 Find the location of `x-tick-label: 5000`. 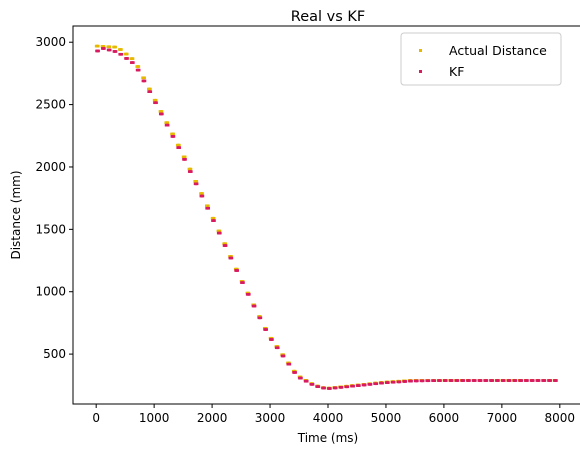

x-tick-label: 5000 is located at coordinates (386, 418).